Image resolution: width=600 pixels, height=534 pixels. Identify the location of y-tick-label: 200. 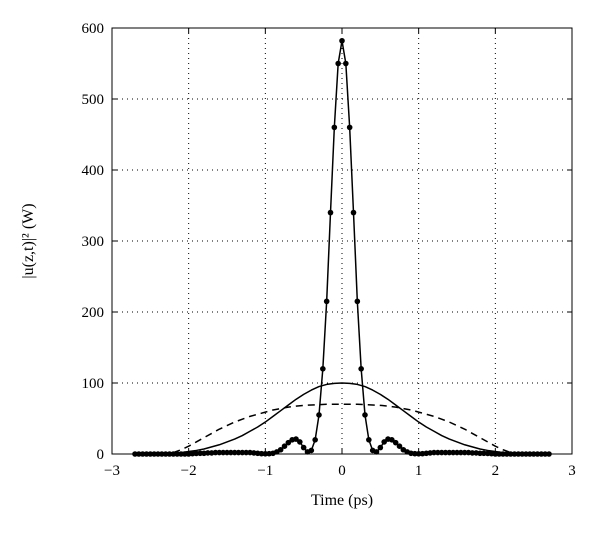
(93, 313).